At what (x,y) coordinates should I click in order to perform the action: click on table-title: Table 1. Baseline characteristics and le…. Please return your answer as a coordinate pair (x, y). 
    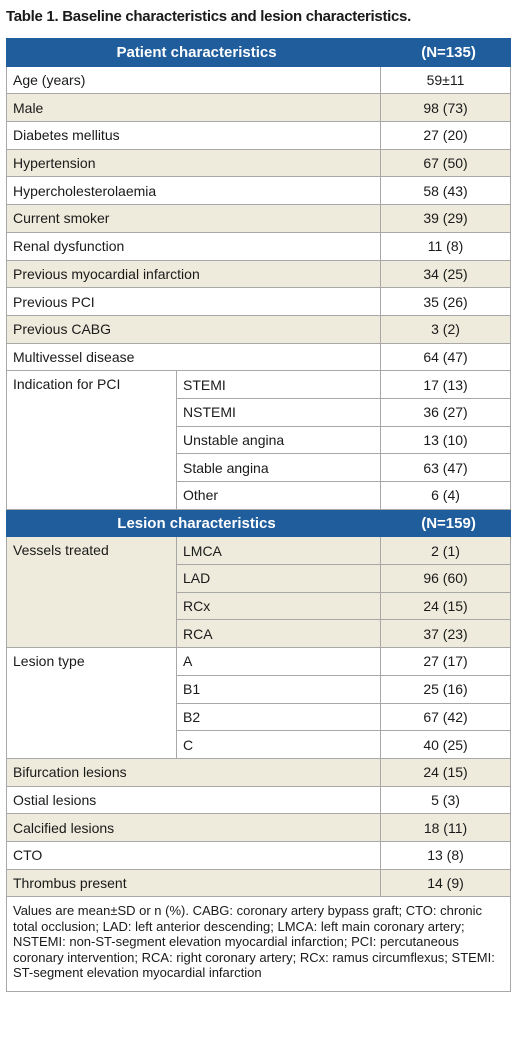
    Looking at the image, I should click on (208, 16).